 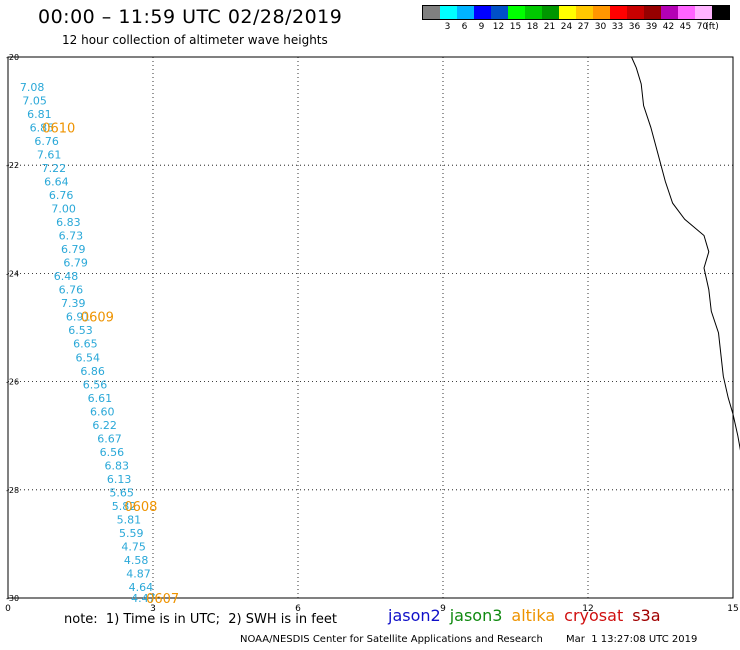 I want to click on x-tick-label: 15, so click(x=732, y=609).